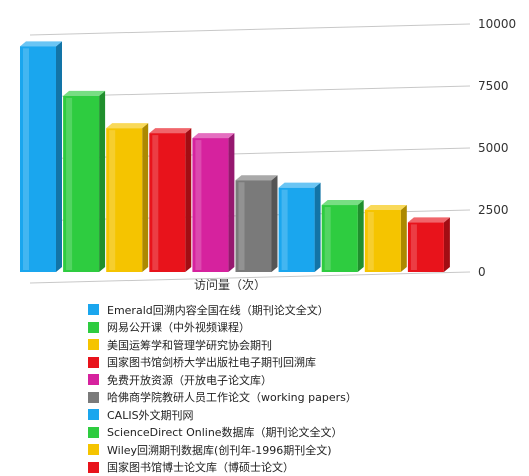  Describe the element at coordinates (482, 272) in the screenshot. I see `y-tick-label: 0` at that location.